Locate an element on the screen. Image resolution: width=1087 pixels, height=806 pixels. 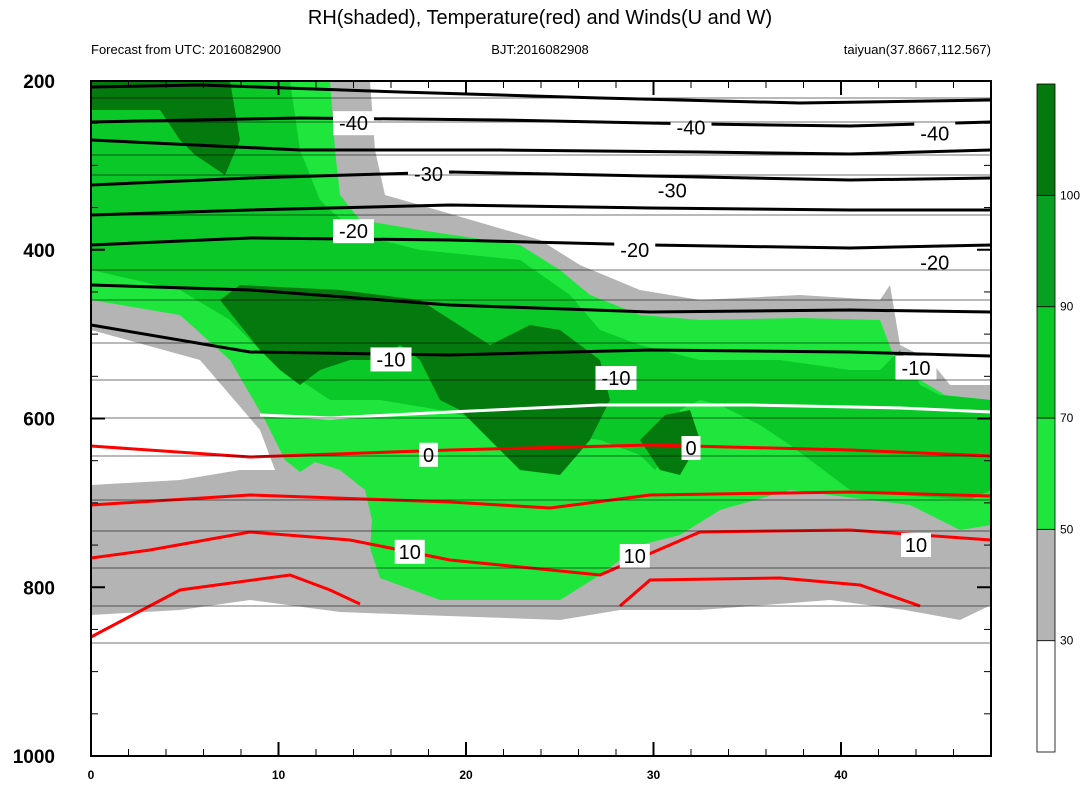
y-tick-label: 400 is located at coordinates (39, 251).